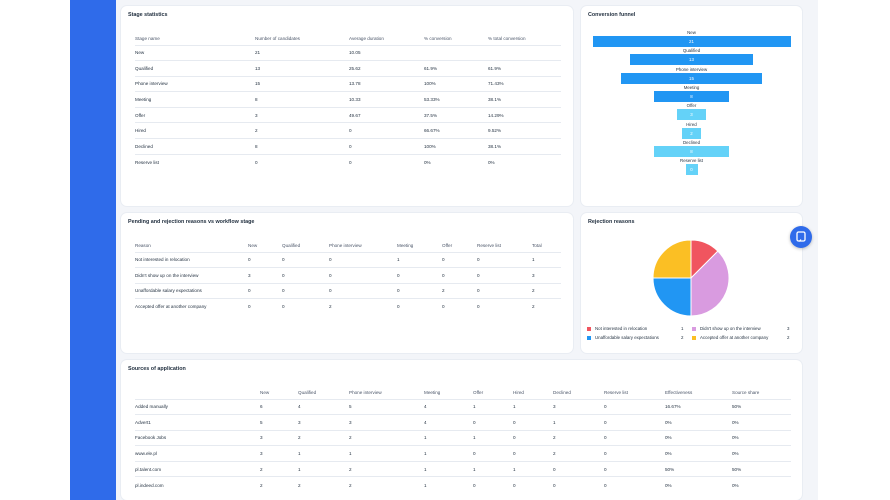  I want to click on table-row: Accepted offer at another company 0 0 2 0 0 0 2, so click(348, 306).